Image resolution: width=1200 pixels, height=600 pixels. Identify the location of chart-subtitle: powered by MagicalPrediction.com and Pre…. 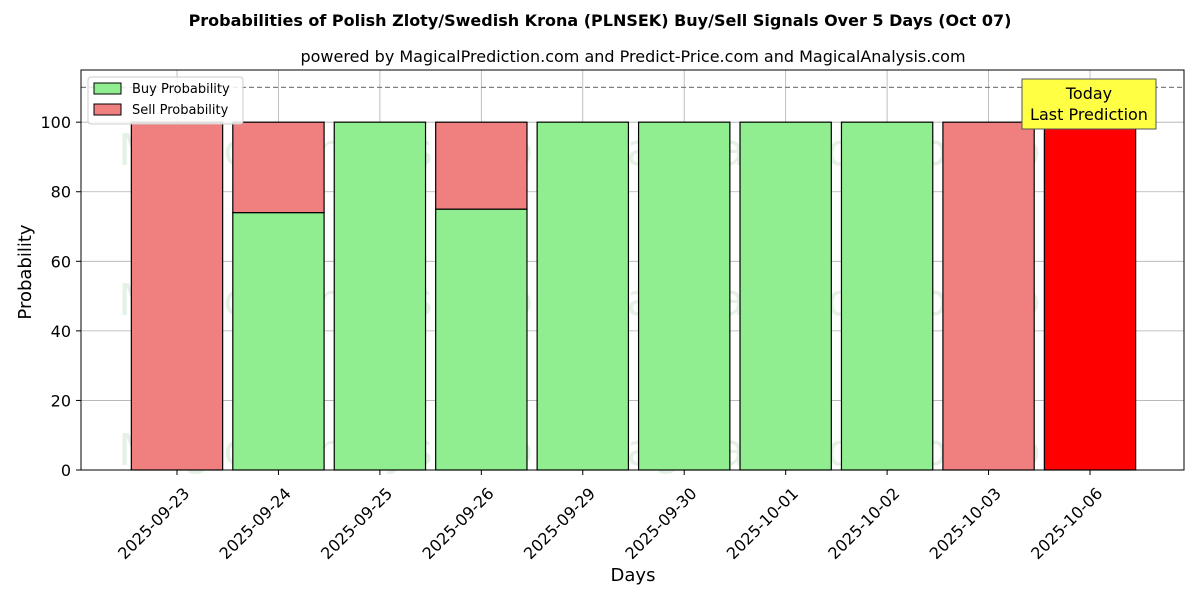
(632, 56).